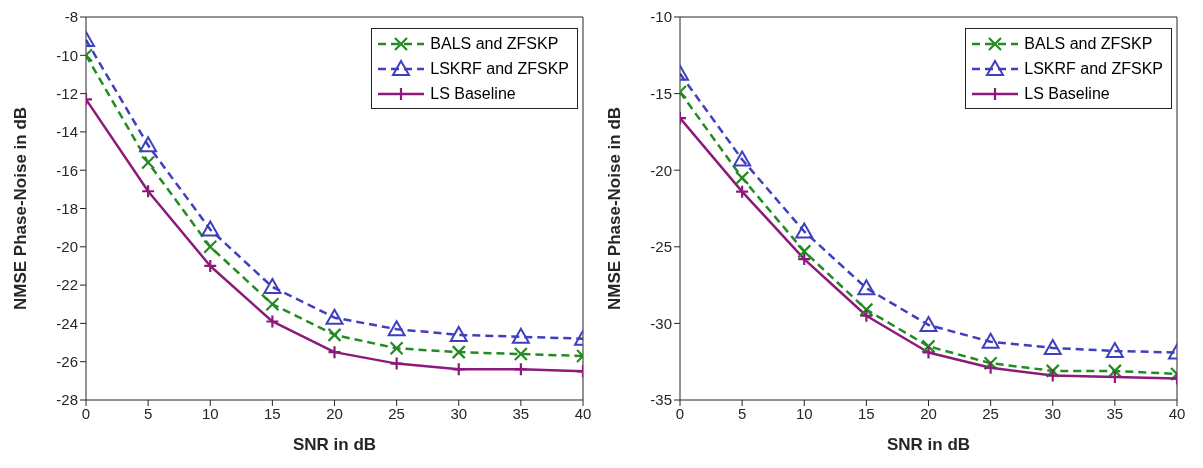  I want to click on y-tick-label: -18, so click(67, 208).